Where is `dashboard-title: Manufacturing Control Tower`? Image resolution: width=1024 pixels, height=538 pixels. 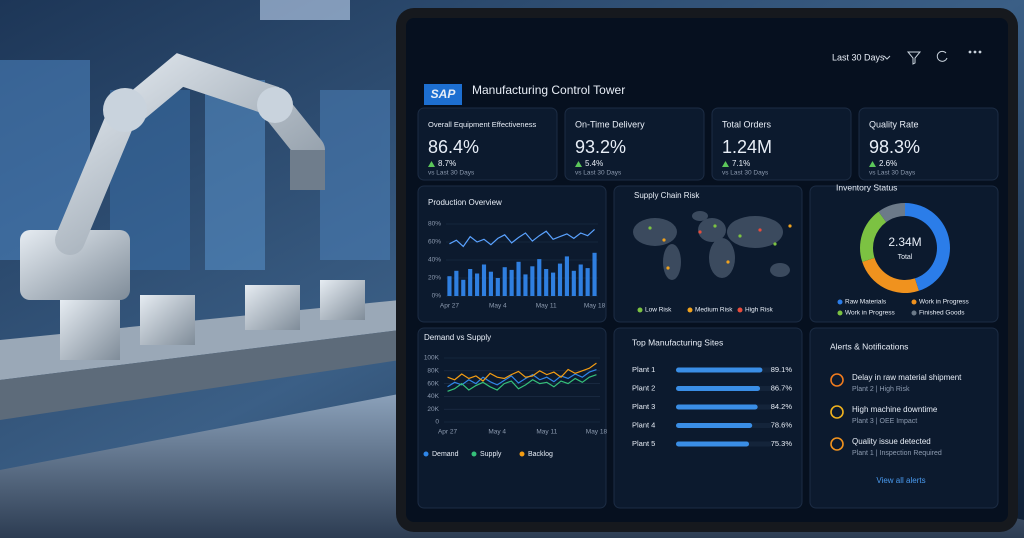 dashboard-title: Manufacturing Control Tower is located at coordinates (548, 90).